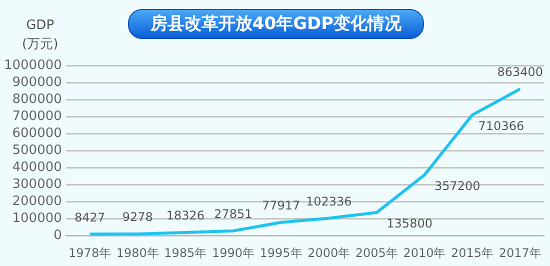  Describe the element at coordinates (37, 116) in the screenshot. I see `y-tick-label: 700000` at that location.